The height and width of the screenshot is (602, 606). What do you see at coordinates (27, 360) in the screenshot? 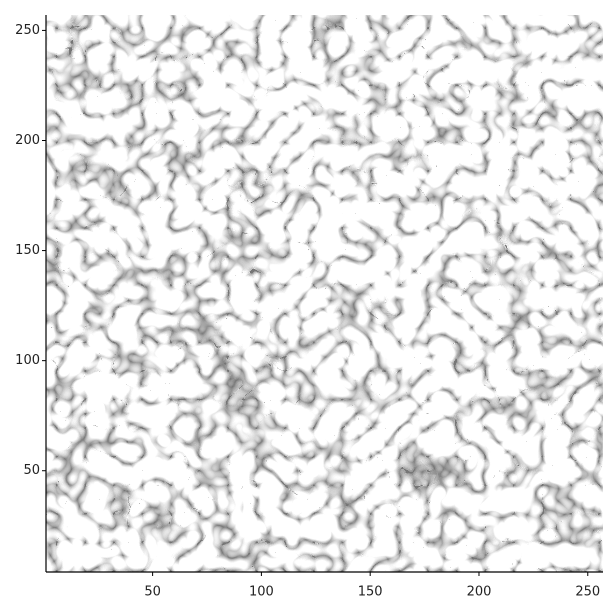
I see `y-tick-label: 100` at bounding box center [27, 360].